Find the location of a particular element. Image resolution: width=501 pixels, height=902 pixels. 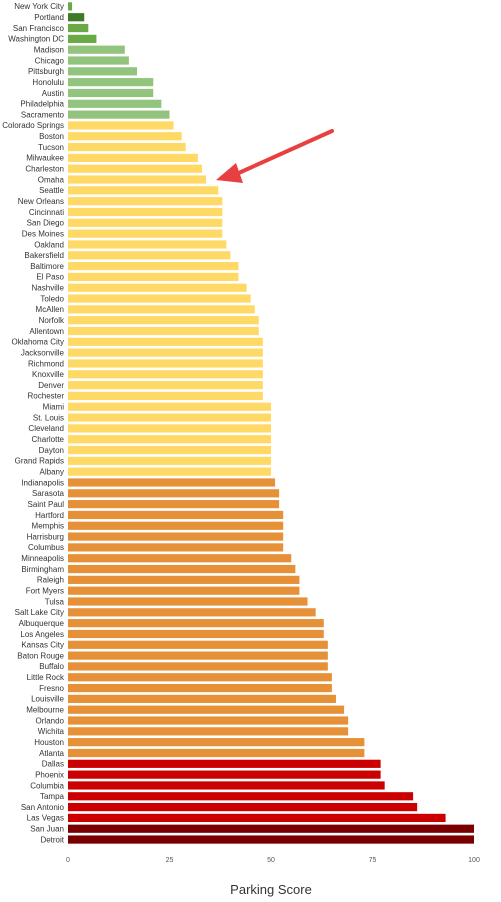

category-label: San Juan is located at coordinates (47, 829).